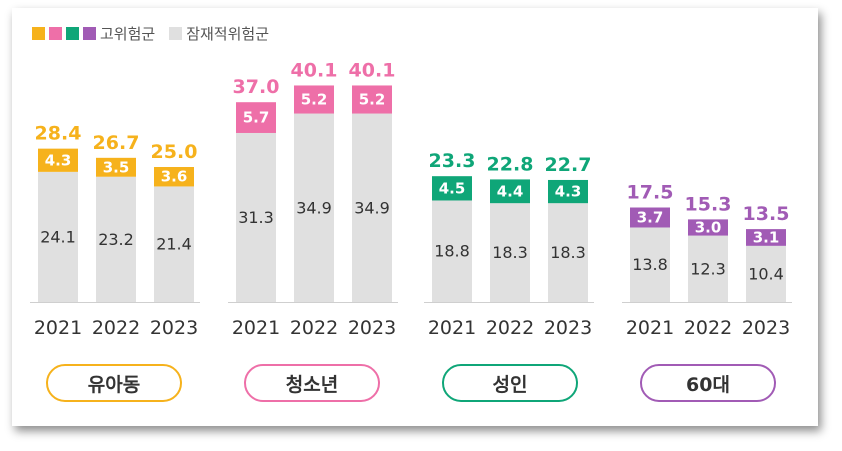 The height and width of the screenshot is (451, 842). What do you see at coordinates (510, 328) in the screenshot?
I see `x-tick-2-1: 2022` at bounding box center [510, 328].